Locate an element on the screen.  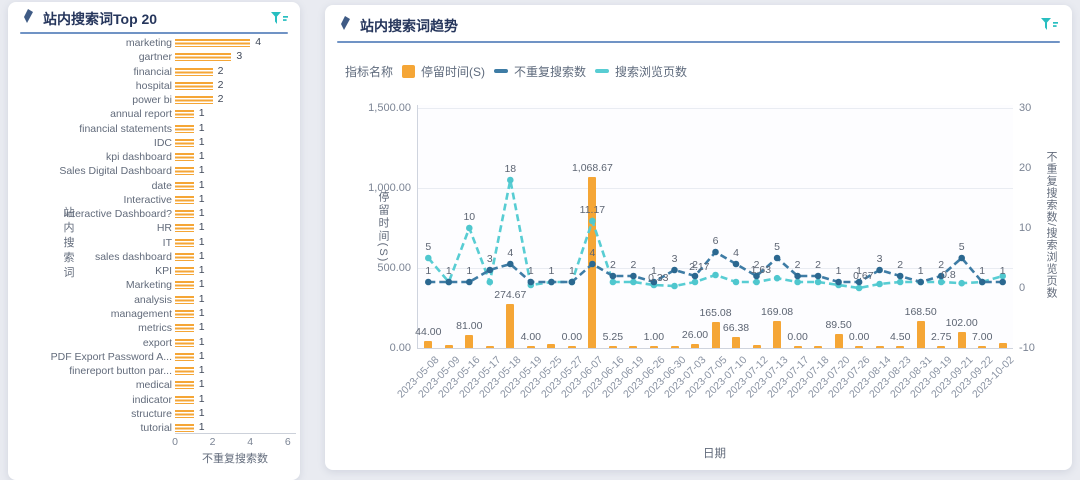
legend-item-line2: 搜索浏览页数 is located at coordinates (641, 71).